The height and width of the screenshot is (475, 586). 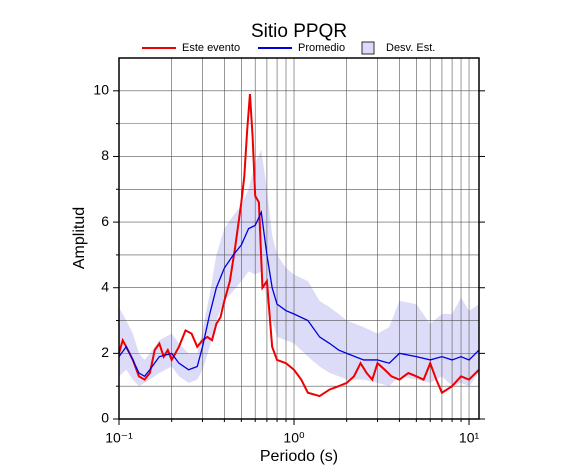 What do you see at coordinates (105, 286) in the screenshot?
I see `y-tick-label: 4` at bounding box center [105, 286].